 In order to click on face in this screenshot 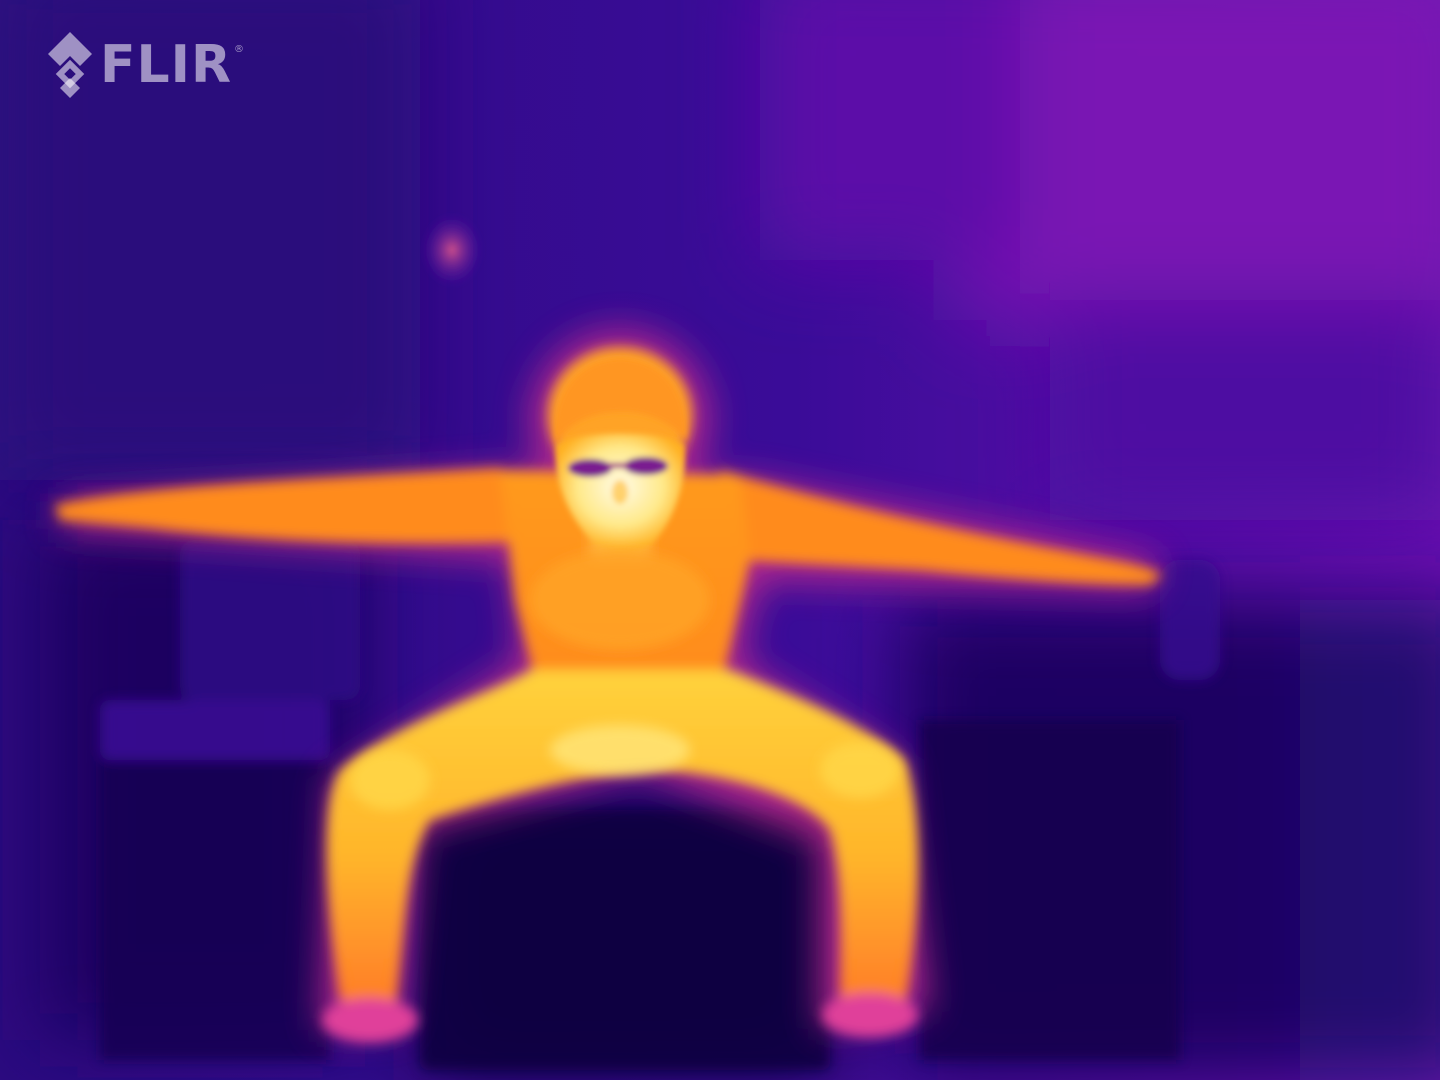, I will do `click(620, 455)`.